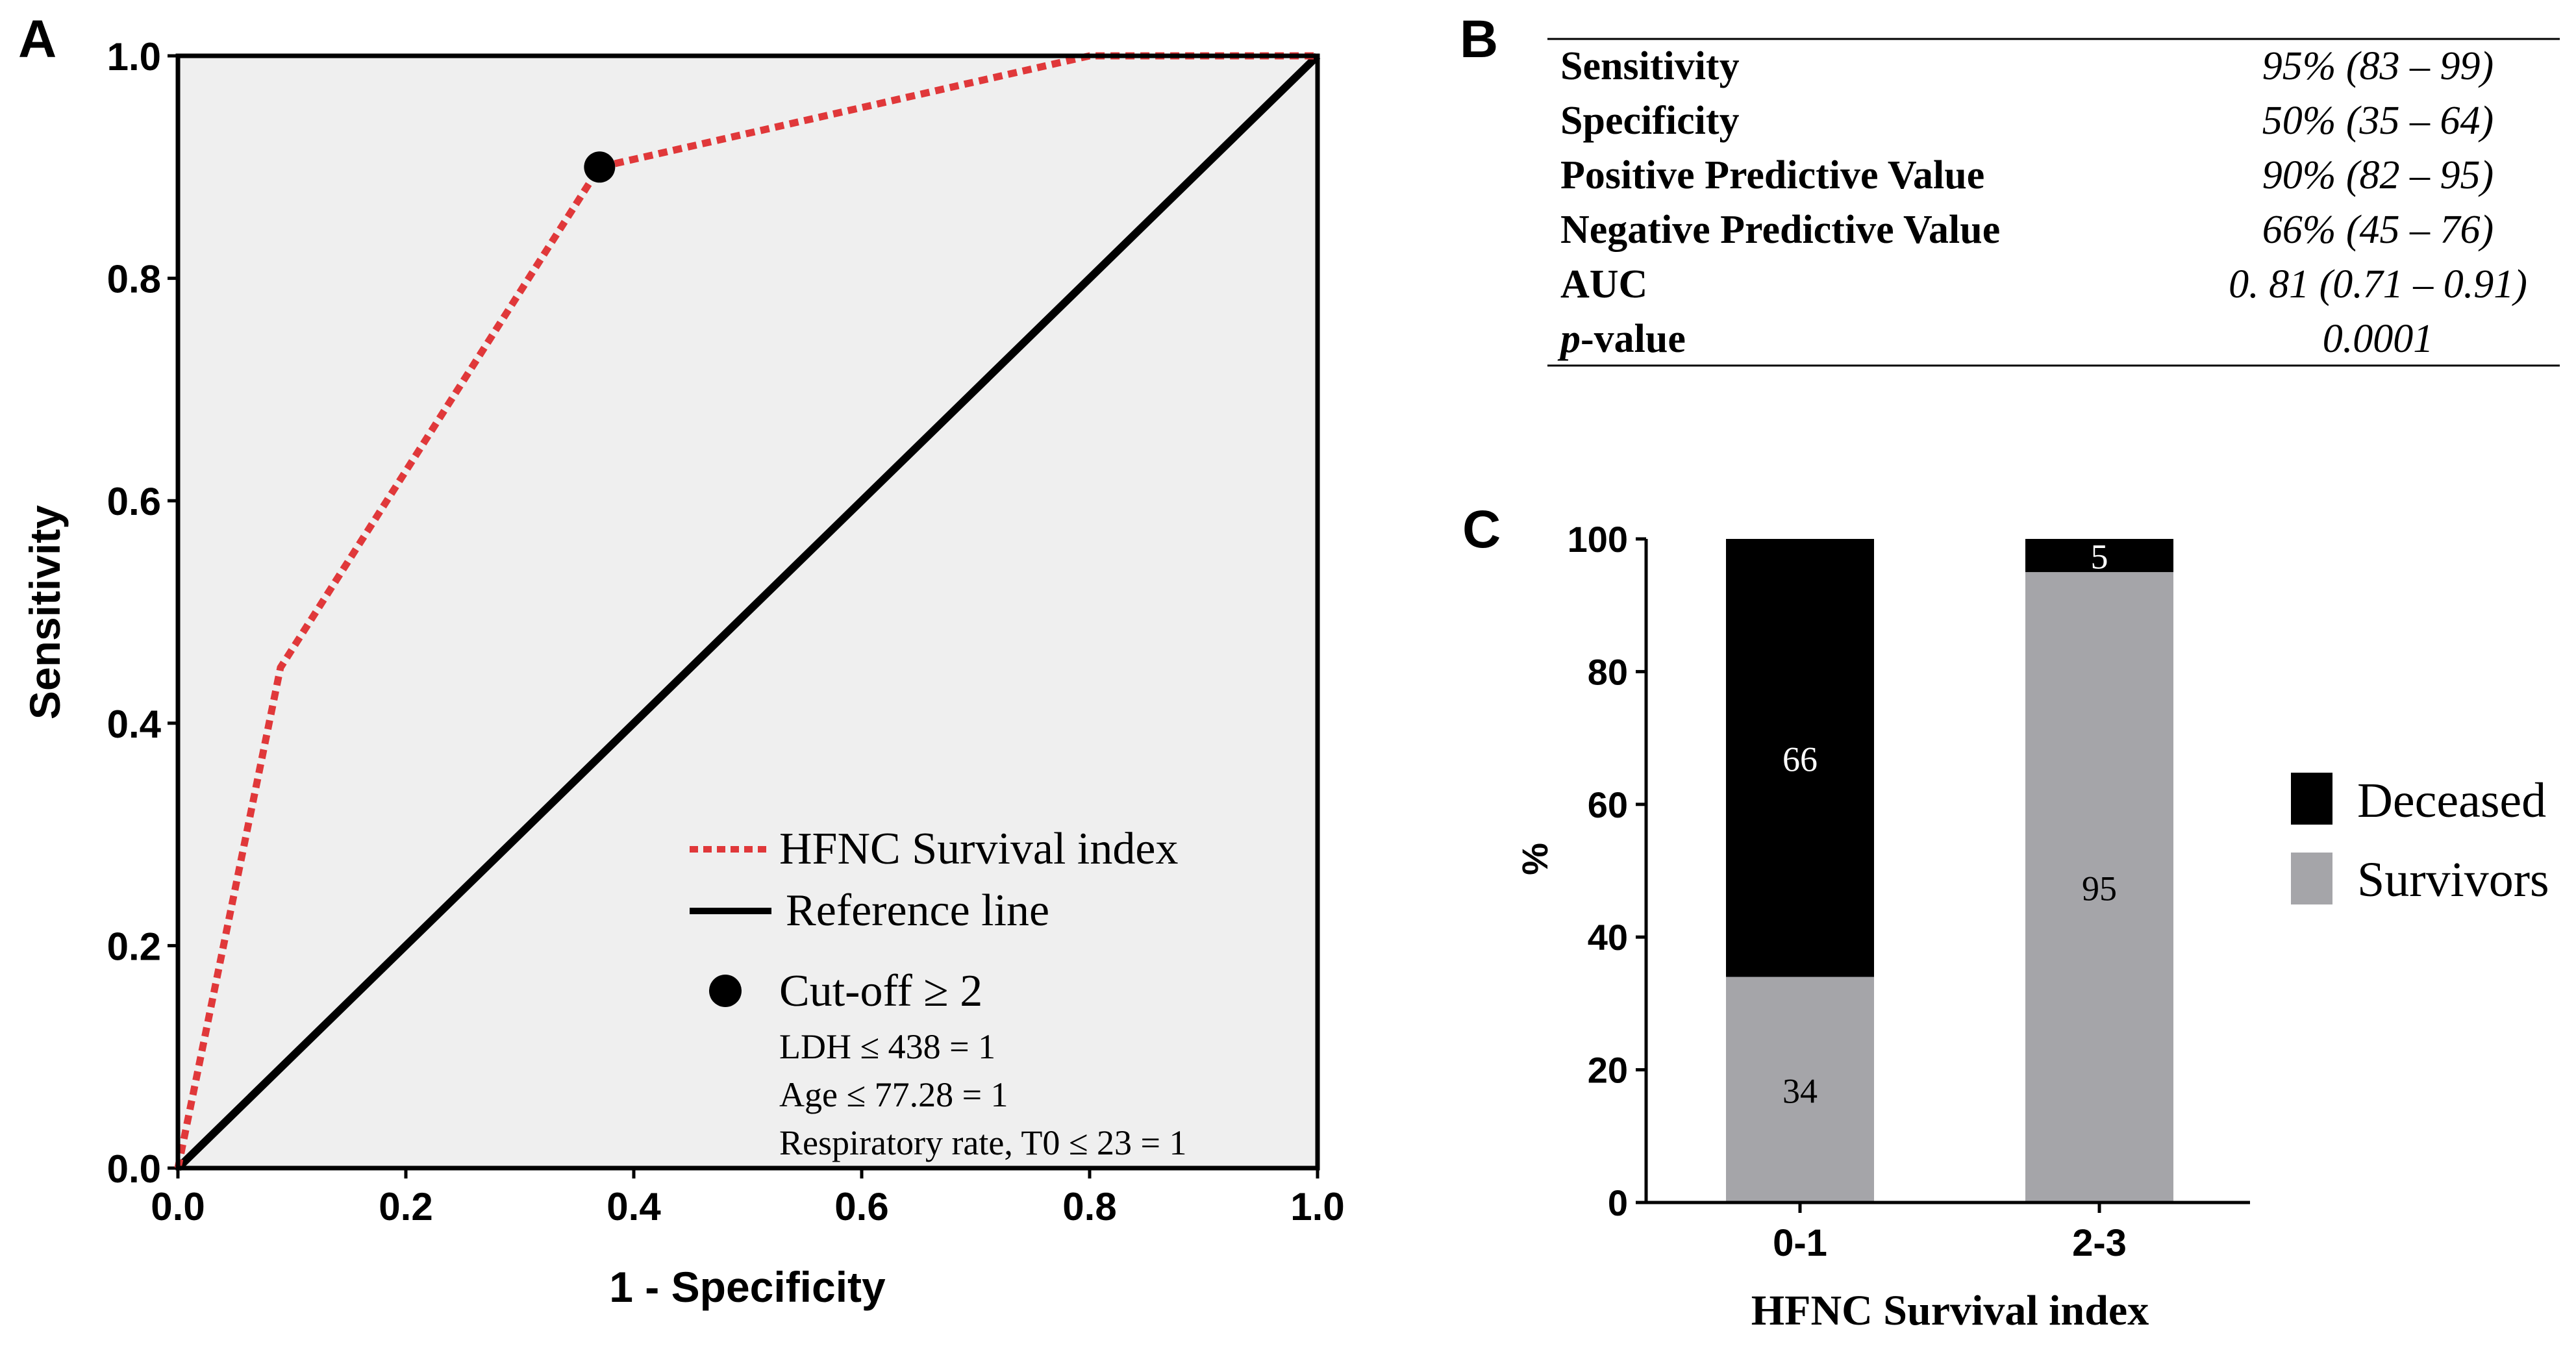 This screenshot has width=2576, height=1346. Describe the element at coordinates (1317, 1206) in the screenshot. I see `roc-x-tick-label: 1.0` at that location.